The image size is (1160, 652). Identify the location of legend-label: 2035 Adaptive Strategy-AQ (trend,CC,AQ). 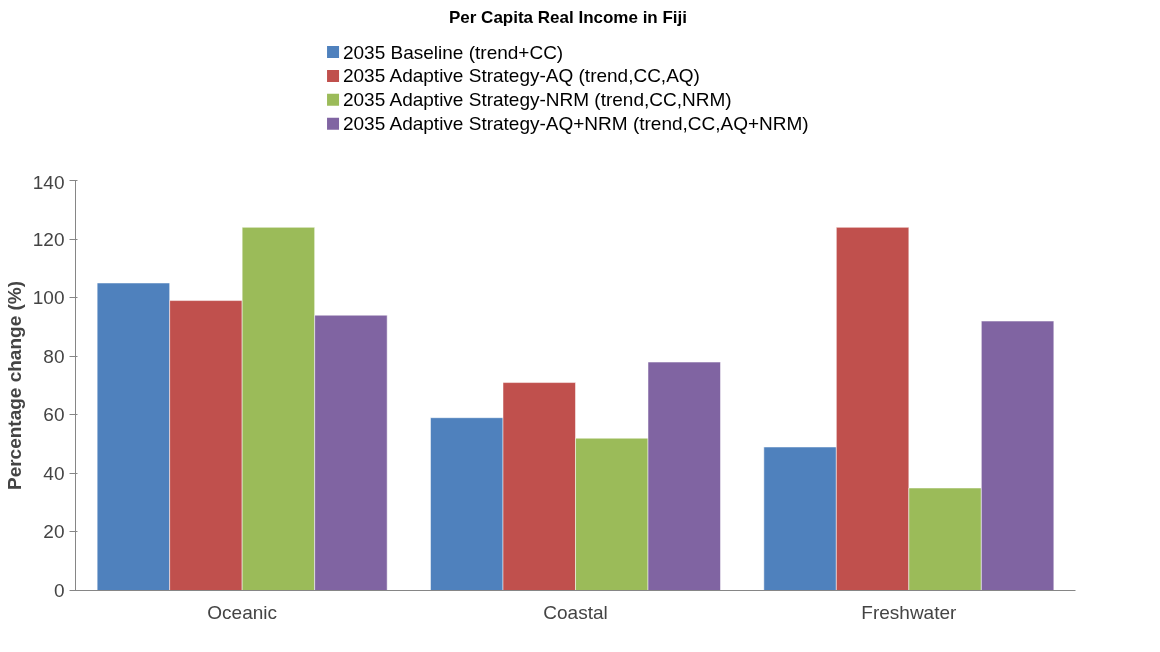
(521, 76).